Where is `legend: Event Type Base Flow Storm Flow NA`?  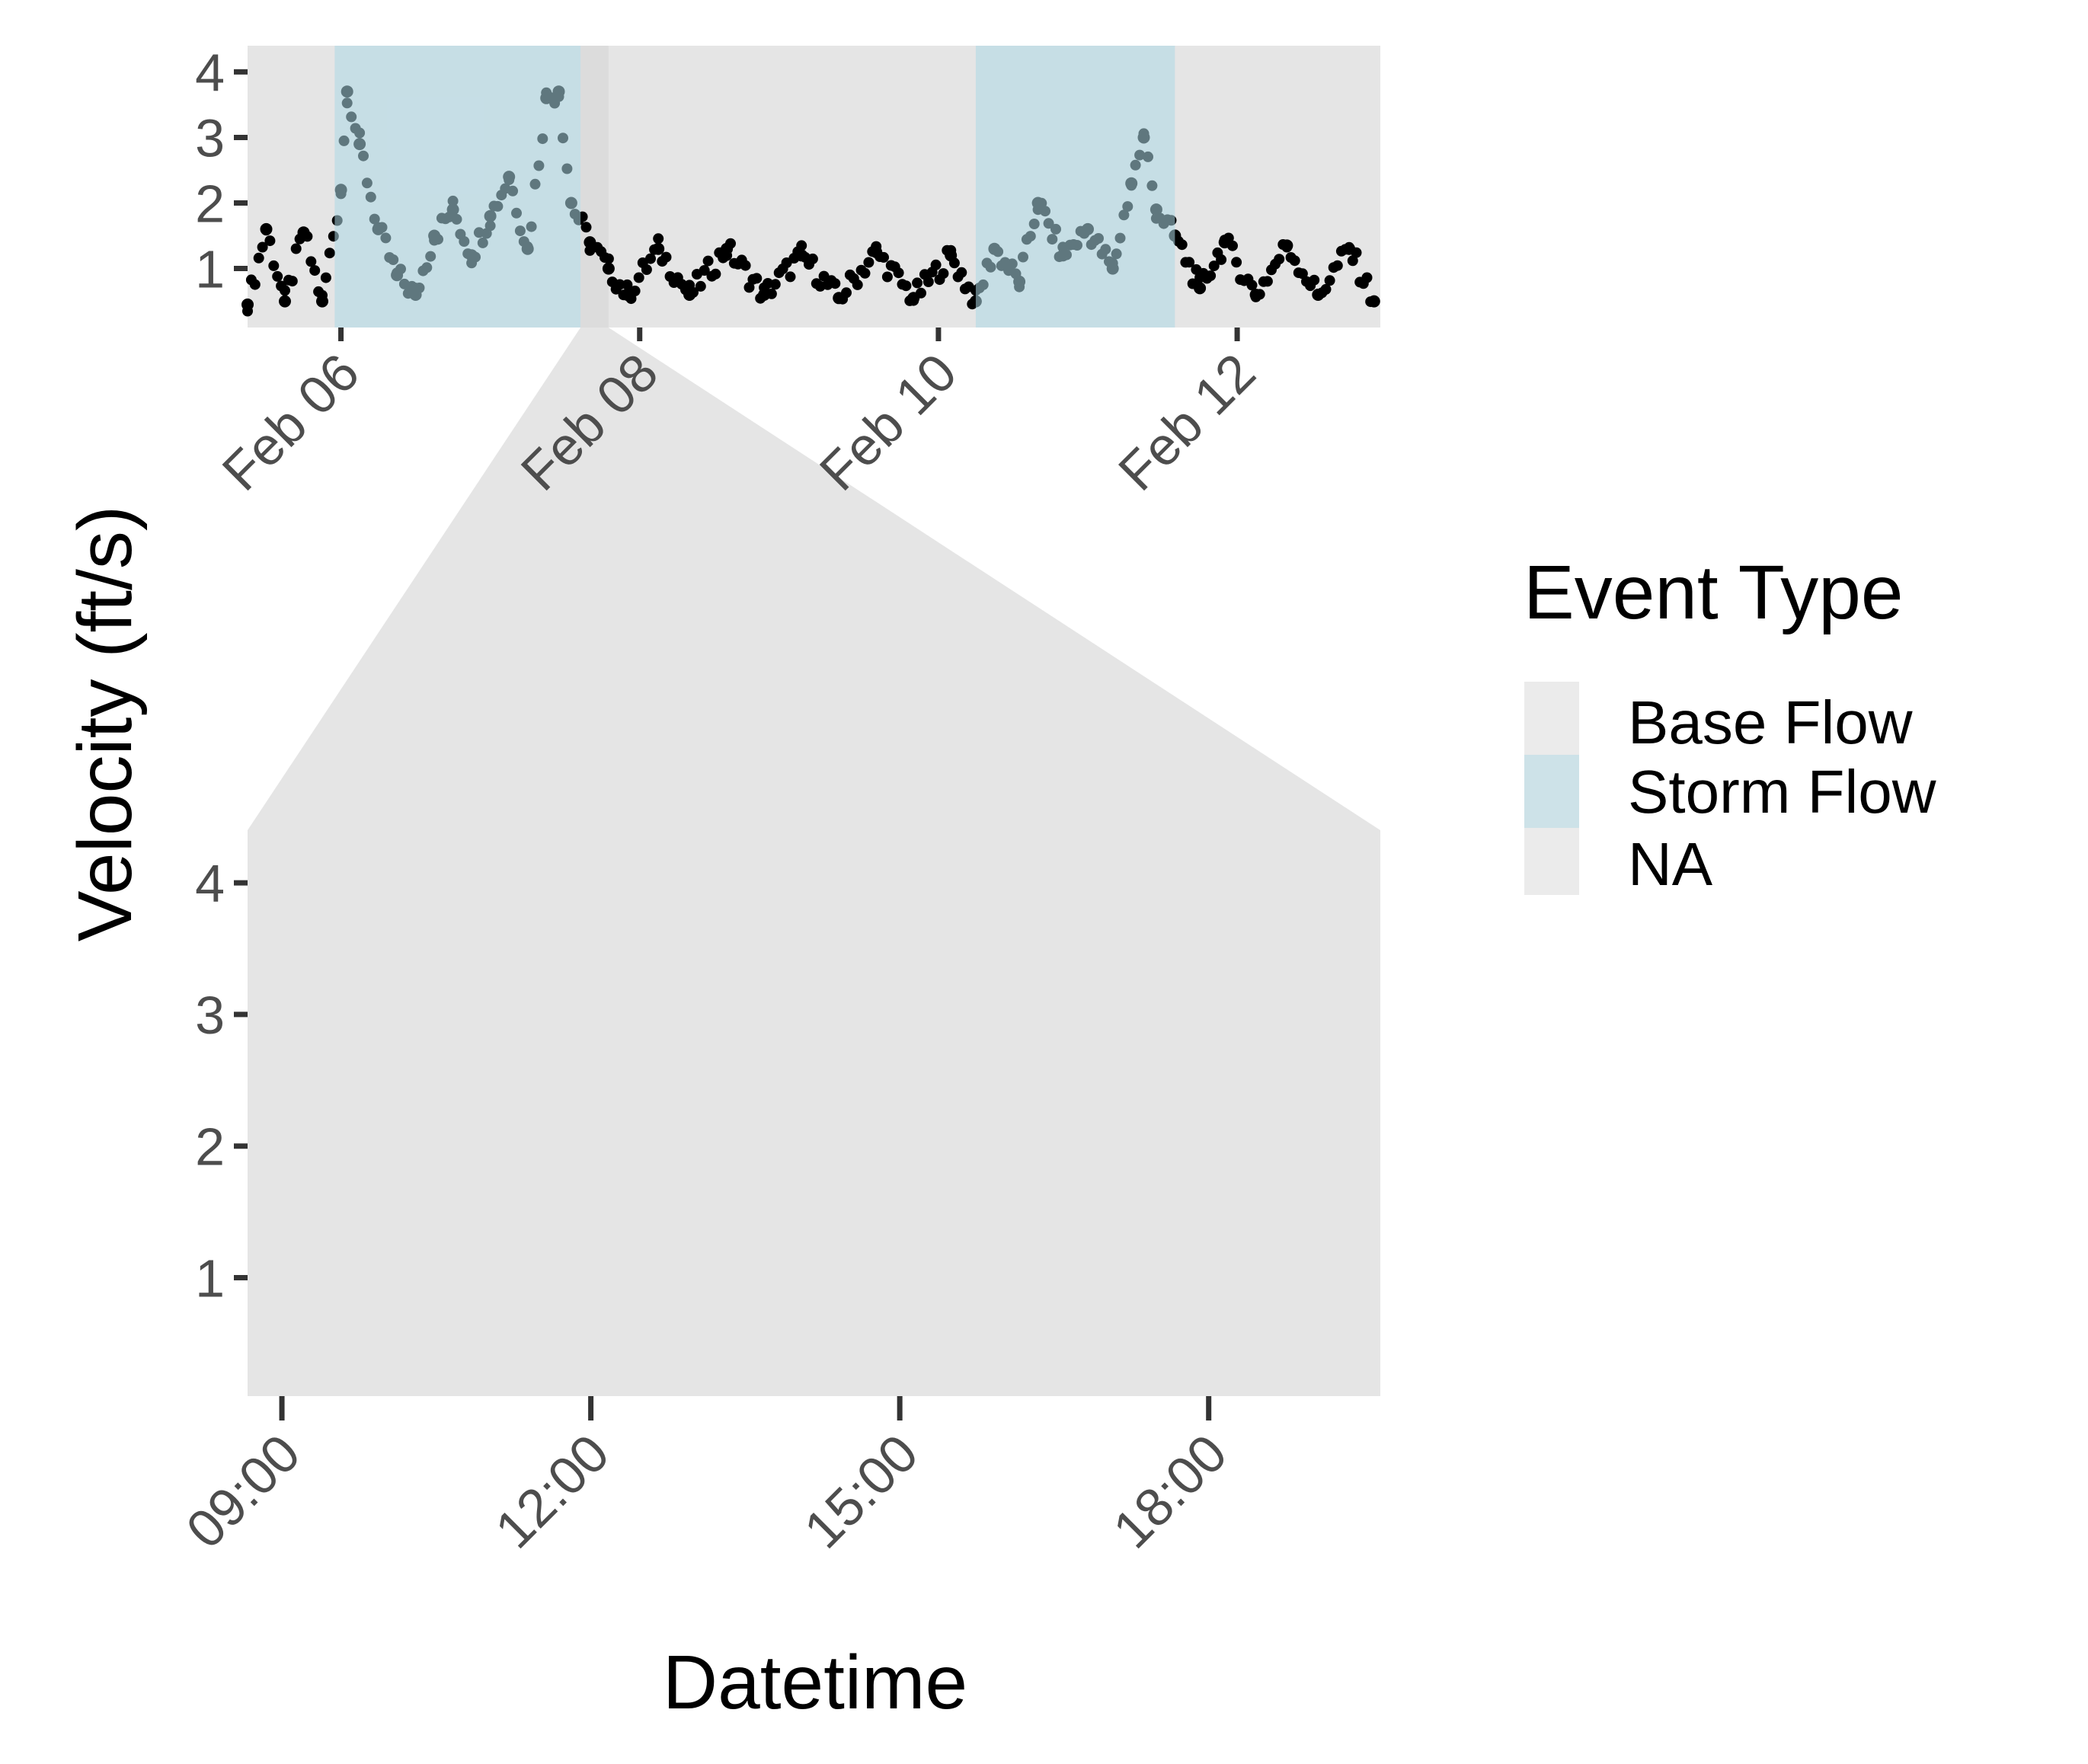
legend: Event Type Base Flow Storm Flow NA is located at coordinates (1730, 724).